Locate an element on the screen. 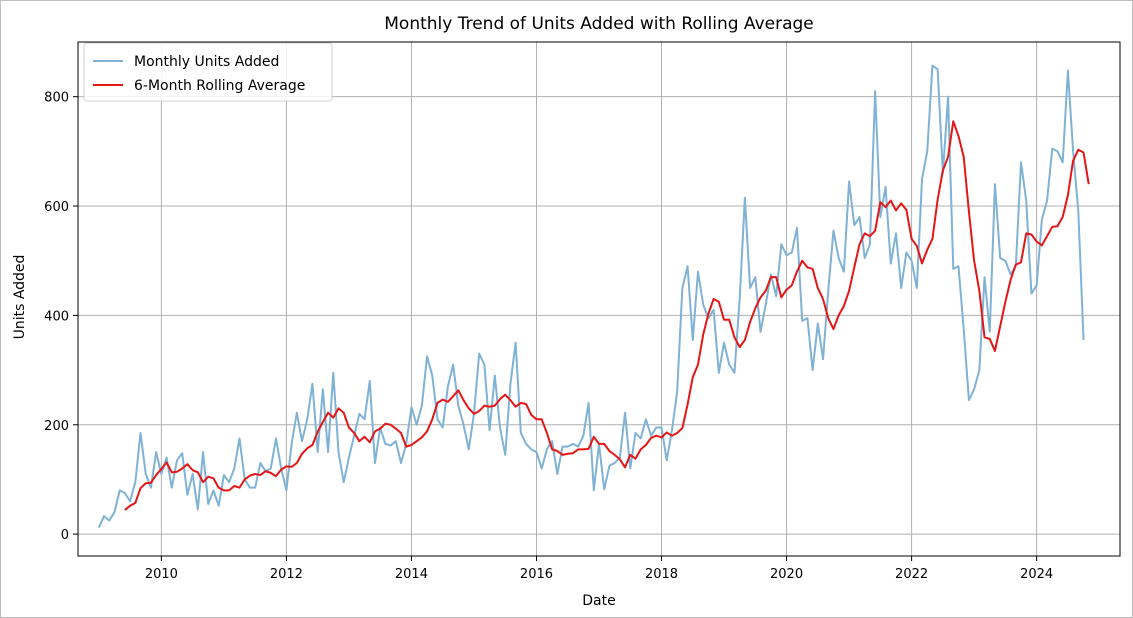 This screenshot has width=1133, height=618. y-axis-label: Units Added is located at coordinates (20, 297).